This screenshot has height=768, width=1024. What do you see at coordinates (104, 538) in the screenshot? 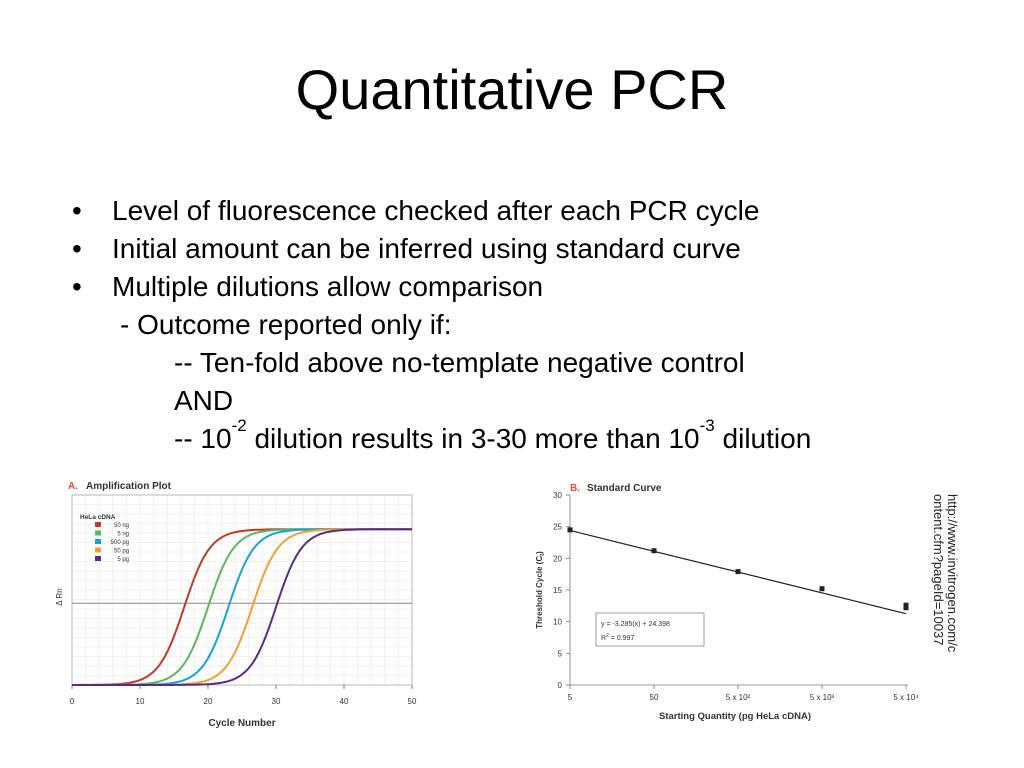
I see `amp-legend: HeLa cDNA 50 ng 5 ng 500 pg 50 pg 5 pg` at bounding box center [104, 538].